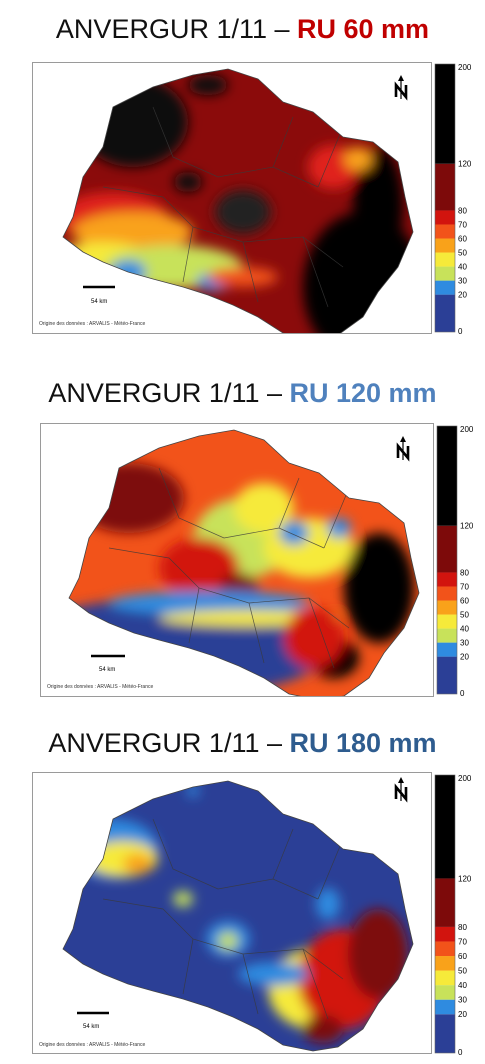 This screenshot has height=1064, width=485. Describe the element at coordinates (363, 29) in the screenshot. I see `ru-label: RU 60 mm` at that location.